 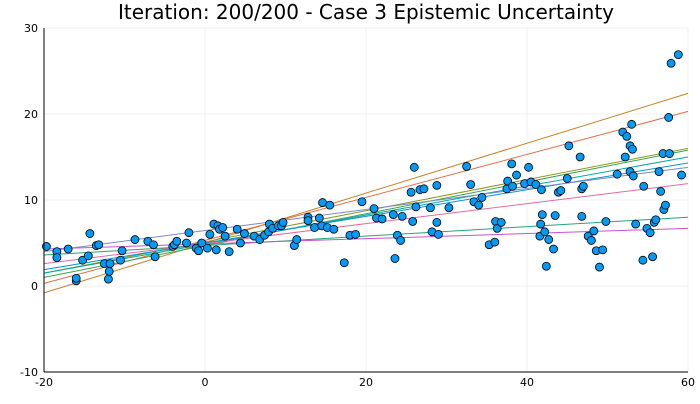 What do you see at coordinates (34, 286) in the screenshot?
I see `y-tick-label: 0` at bounding box center [34, 286].